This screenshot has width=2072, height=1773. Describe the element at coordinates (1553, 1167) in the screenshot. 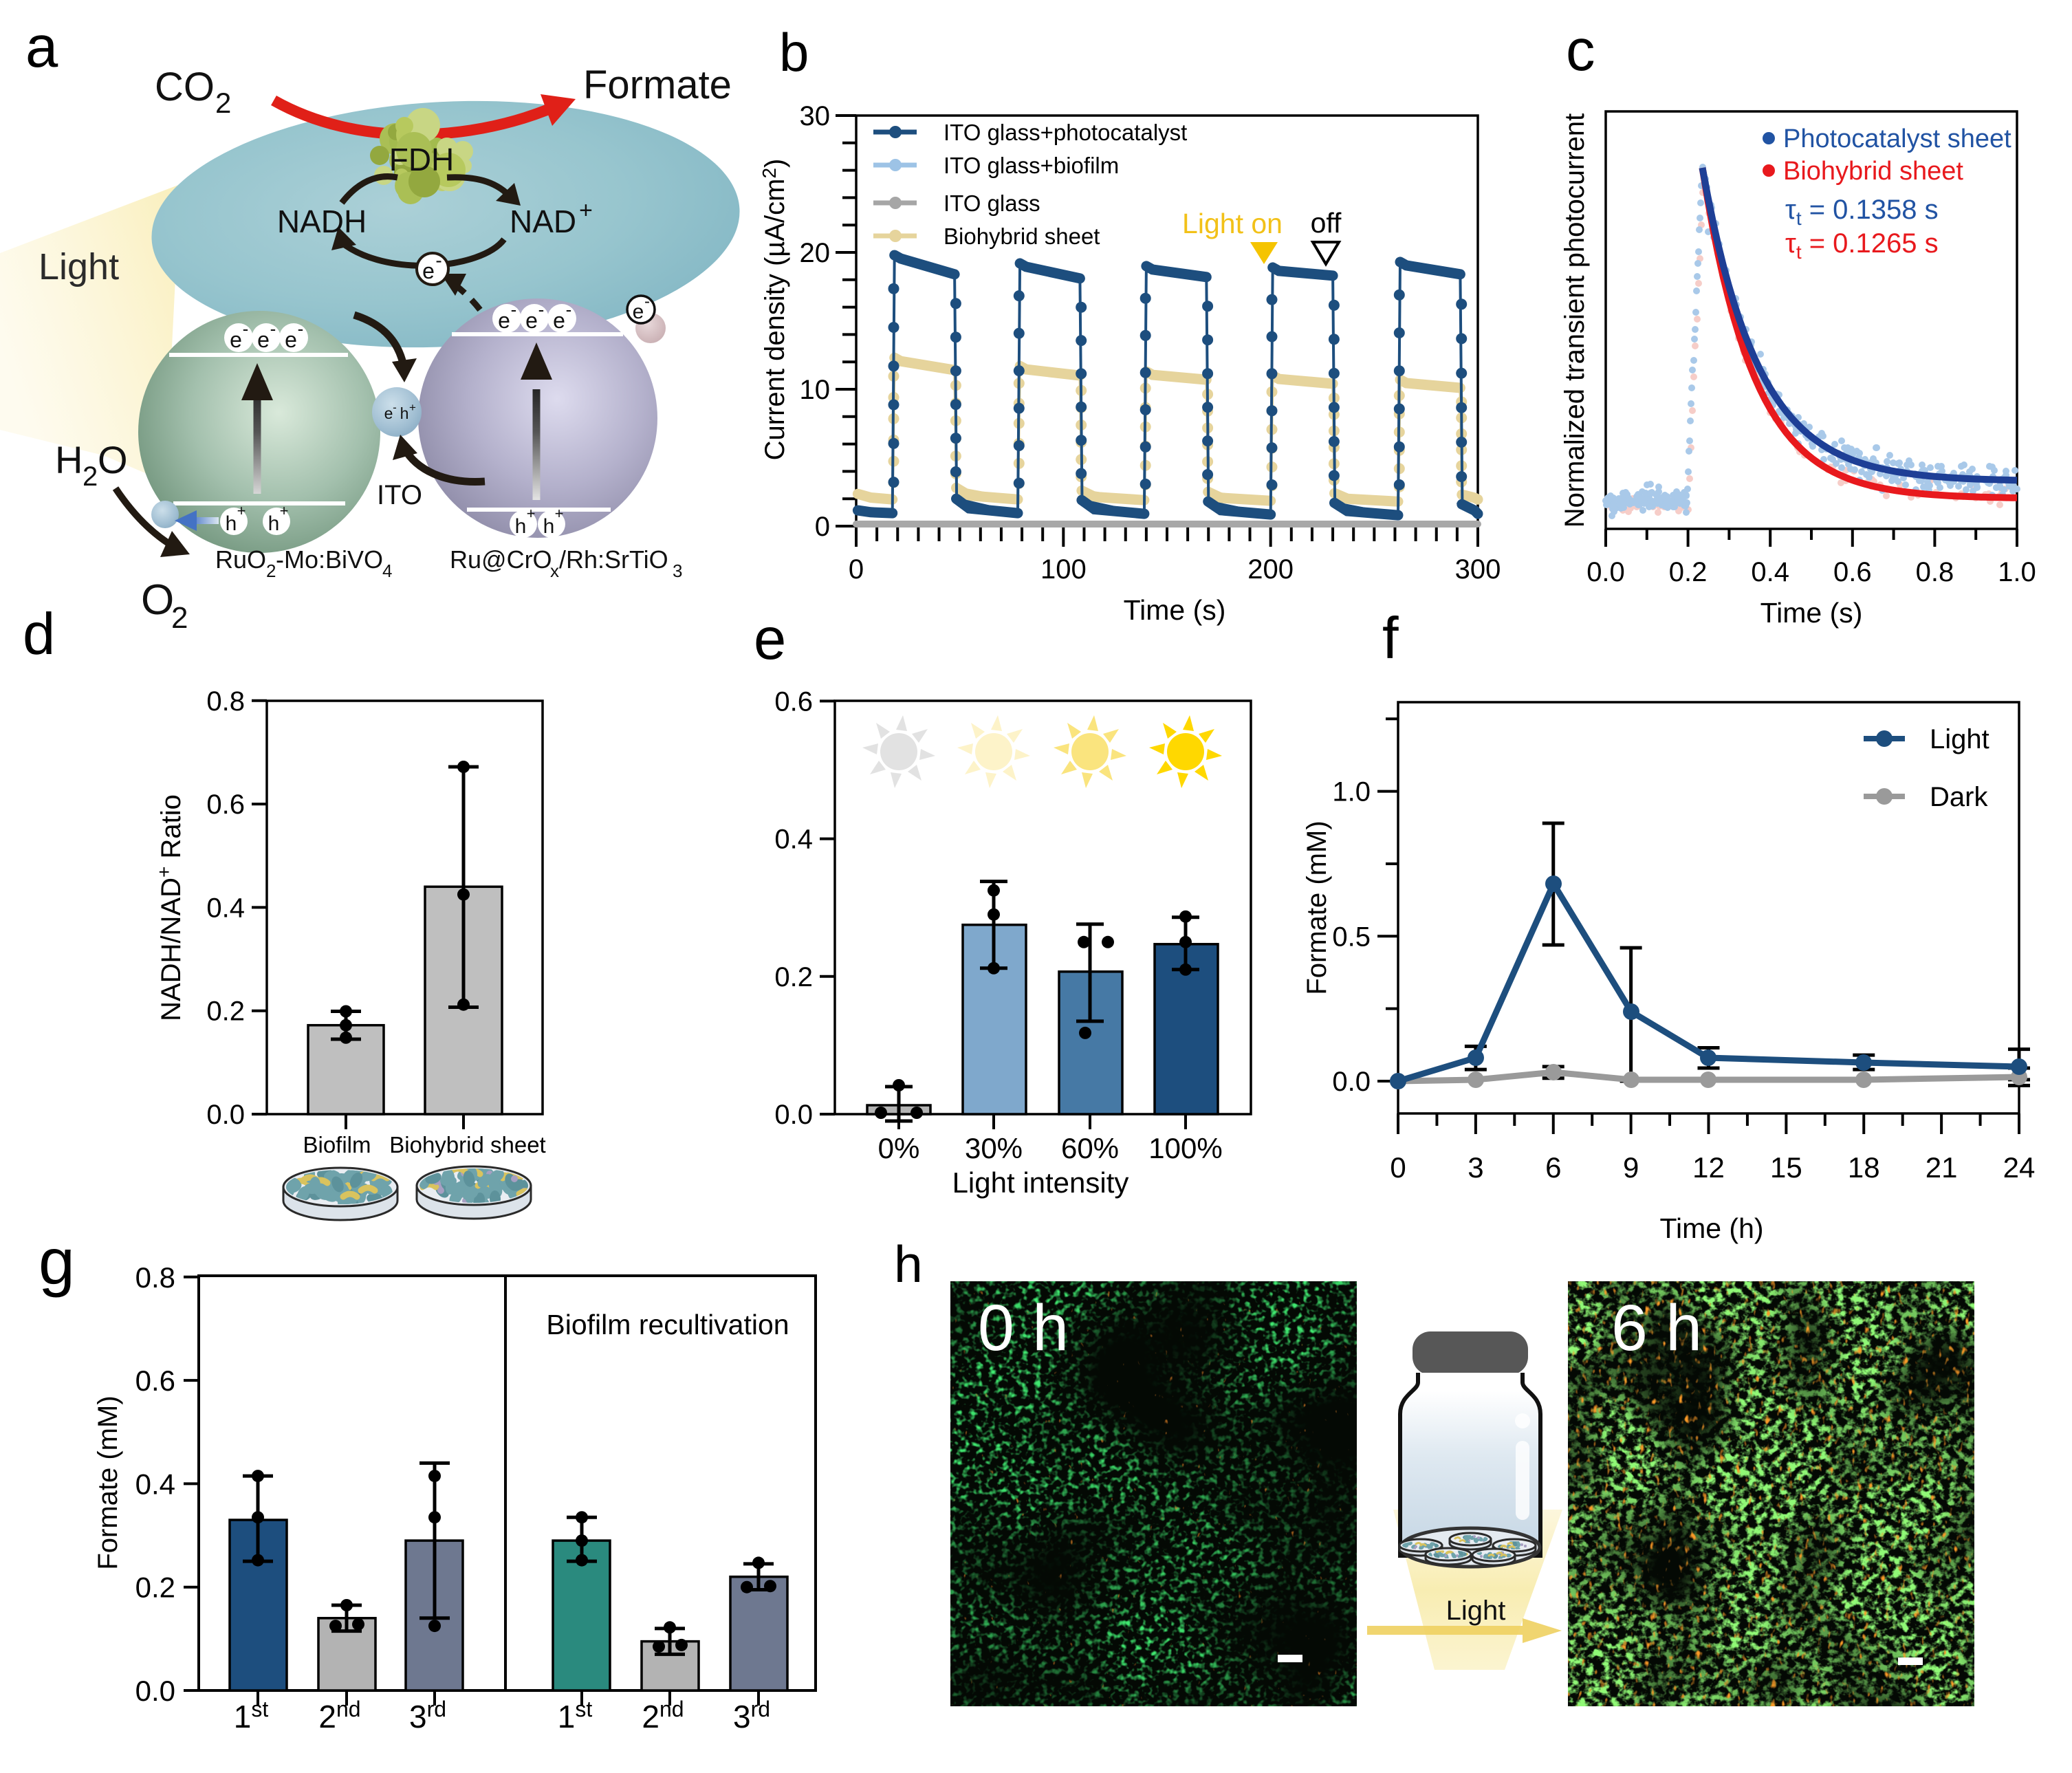

I see `svg-text: 6` at that location.